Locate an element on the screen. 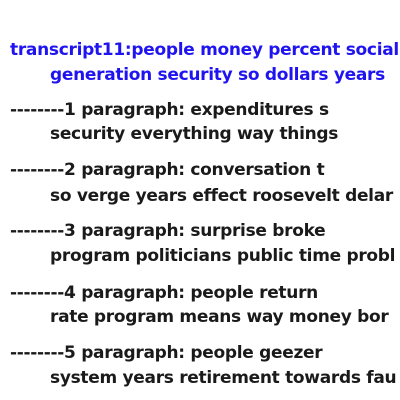 The height and width of the screenshot is (400, 400). paragraph-heading: --------3 paragraph: surprise broke is located at coordinates (168, 231).